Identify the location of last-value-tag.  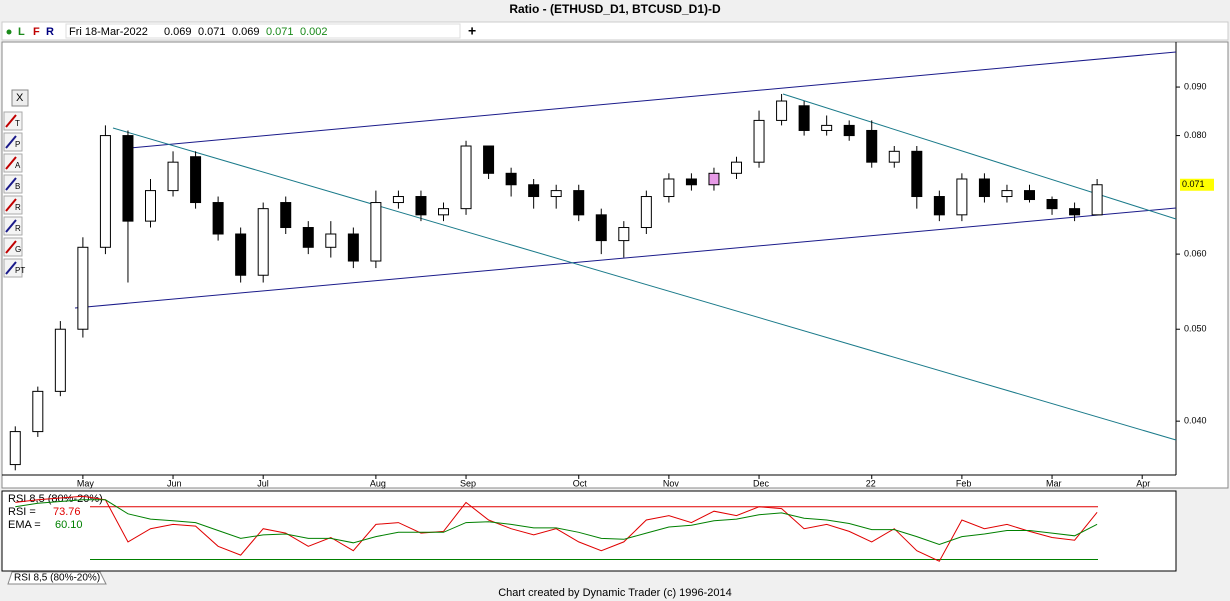
(1197, 184).